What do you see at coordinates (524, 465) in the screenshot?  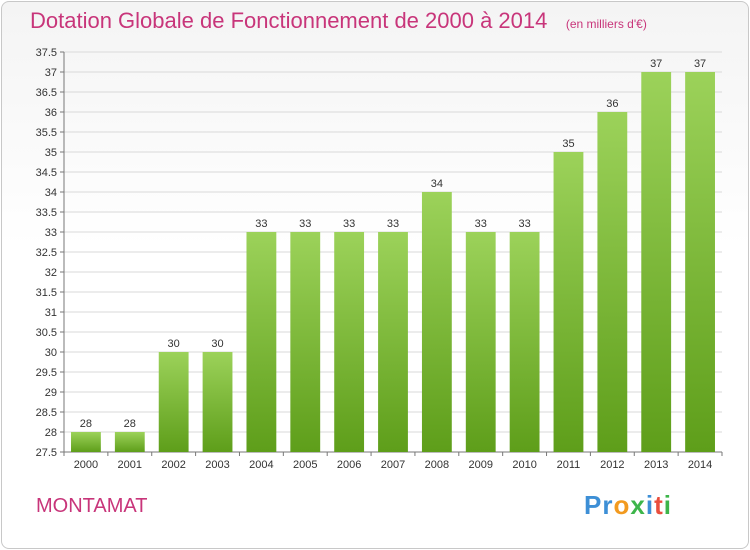 I see `x-tick-label: 2010` at bounding box center [524, 465].